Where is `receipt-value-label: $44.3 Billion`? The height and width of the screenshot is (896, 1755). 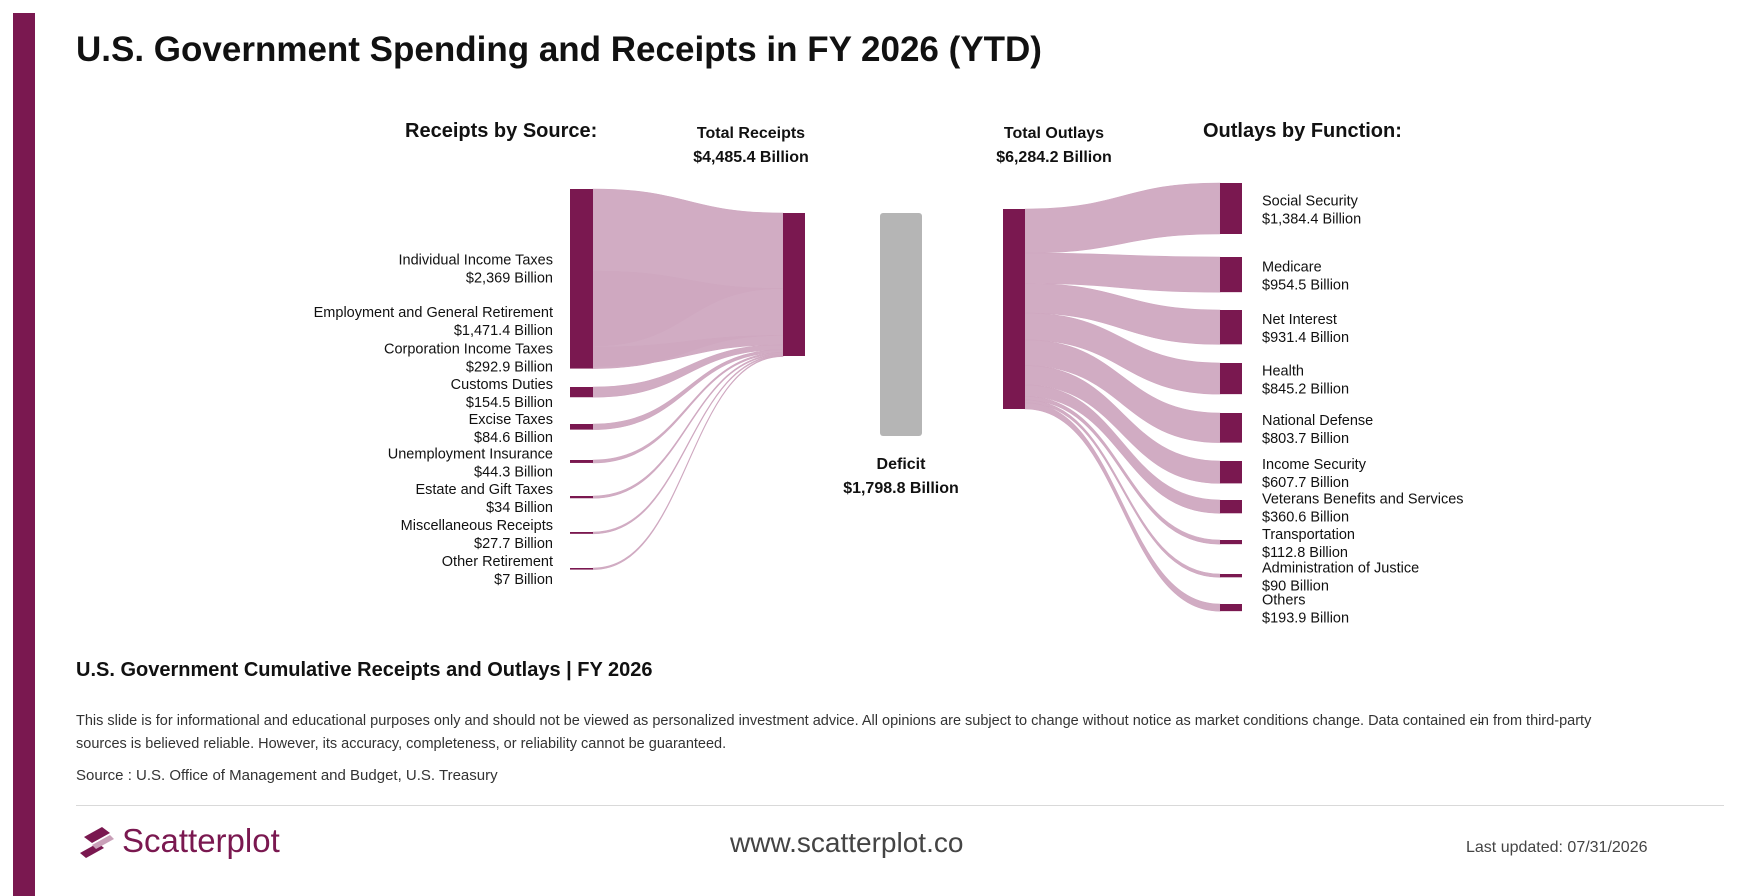 receipt-value-label: $44.3 Billion is located at coordinates (513, 472).